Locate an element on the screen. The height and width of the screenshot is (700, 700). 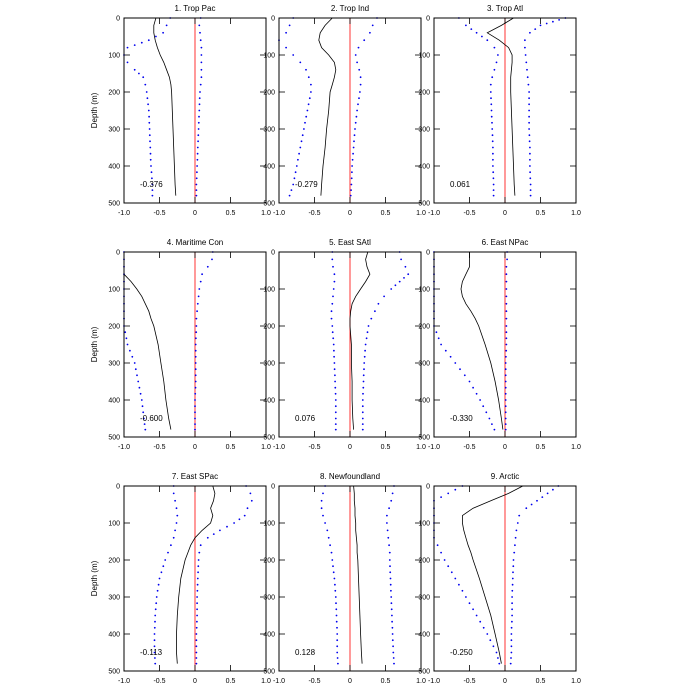
y-tick-label: 400 is located at coordinates (114, 635).